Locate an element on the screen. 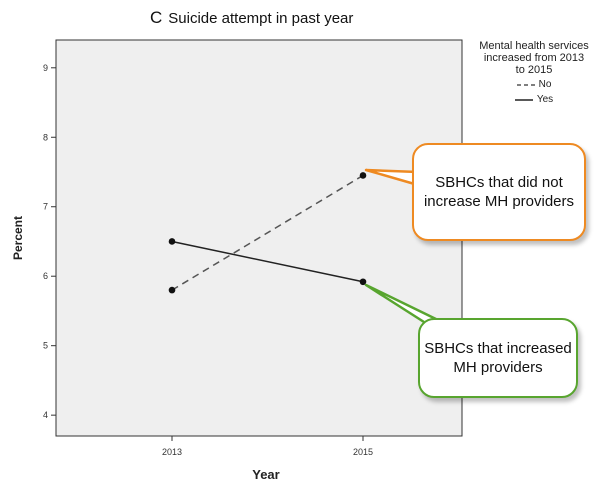  series-layer is located at coordinates (267, 233).